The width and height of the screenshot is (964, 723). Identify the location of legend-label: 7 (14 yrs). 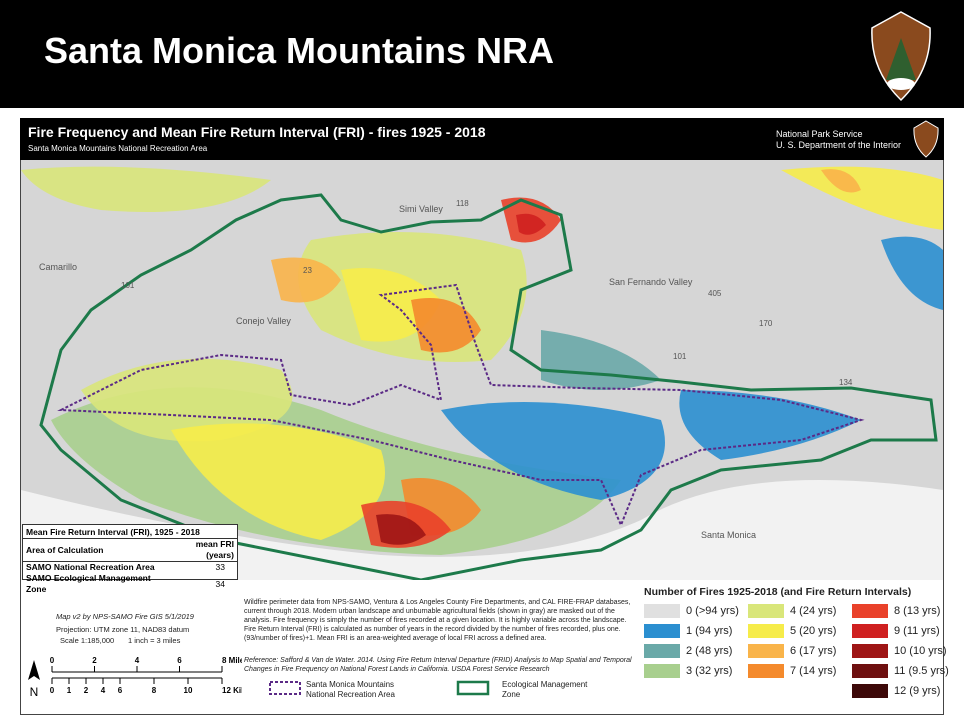
(813, 671).